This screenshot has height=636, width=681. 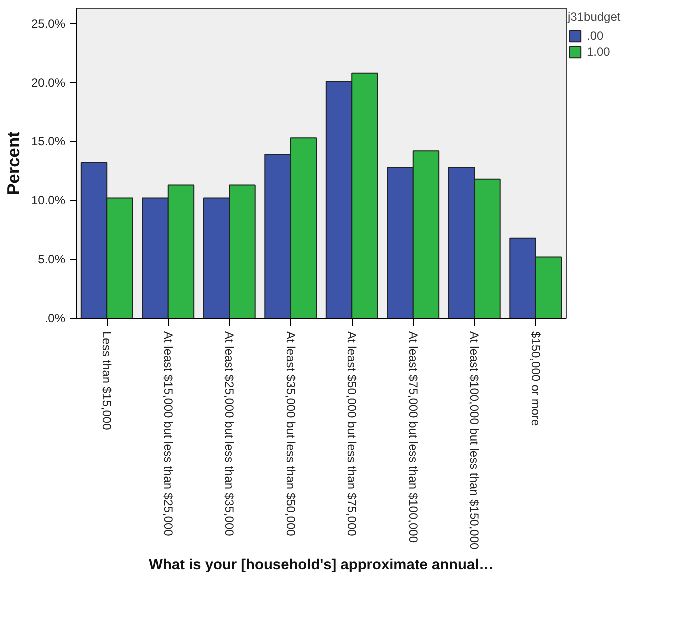 I want to click on x-tick-label: At least $25,000 but less than $35,000, so click(x=229, y=434).